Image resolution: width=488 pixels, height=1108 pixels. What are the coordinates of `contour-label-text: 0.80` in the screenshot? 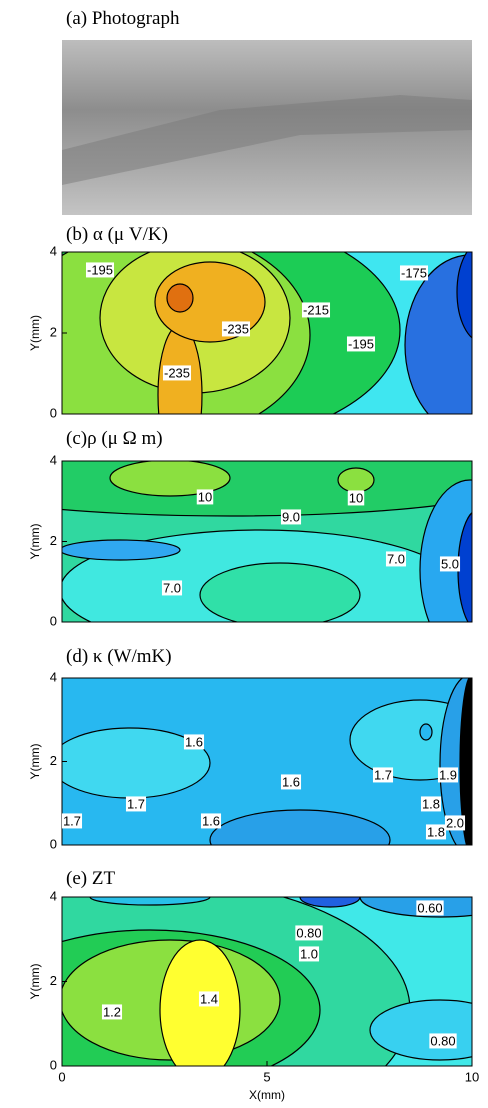 It's located at (442, 1040).